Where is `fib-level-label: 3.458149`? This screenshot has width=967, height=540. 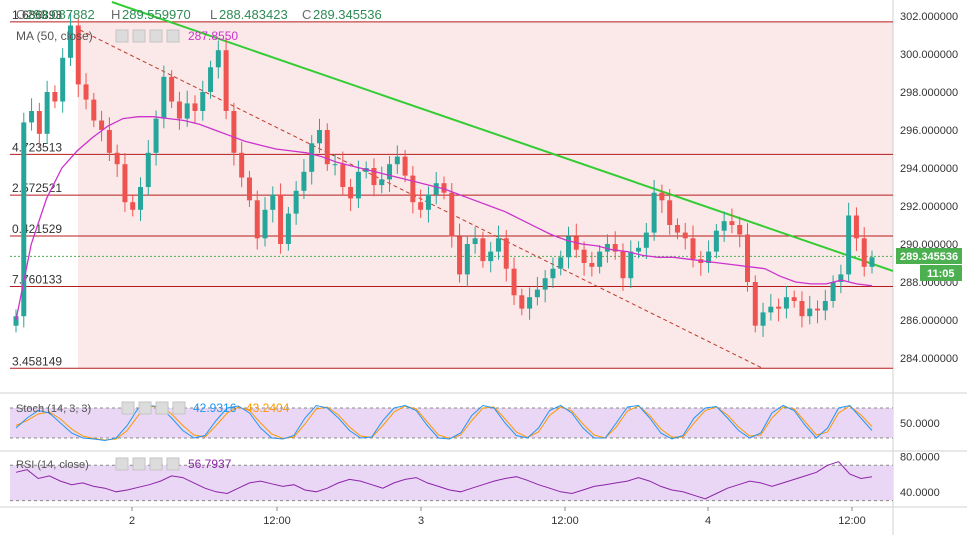 fib-level-label: 3.458149 is located at coordinates (37, 361).